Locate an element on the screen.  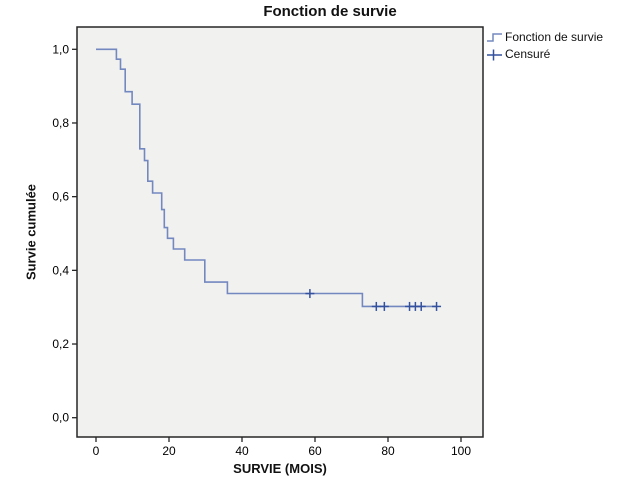
step-line-icon is located at coordinates (494, 37).